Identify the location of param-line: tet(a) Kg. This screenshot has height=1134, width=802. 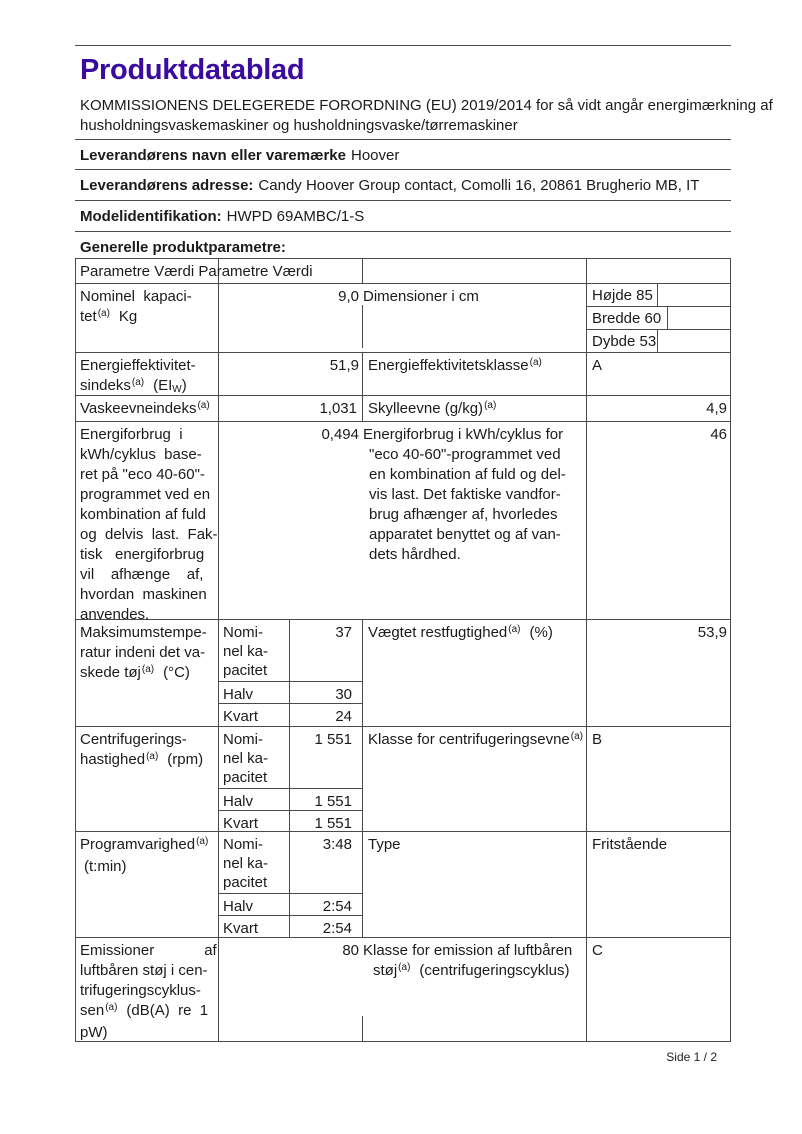
(109, 316).